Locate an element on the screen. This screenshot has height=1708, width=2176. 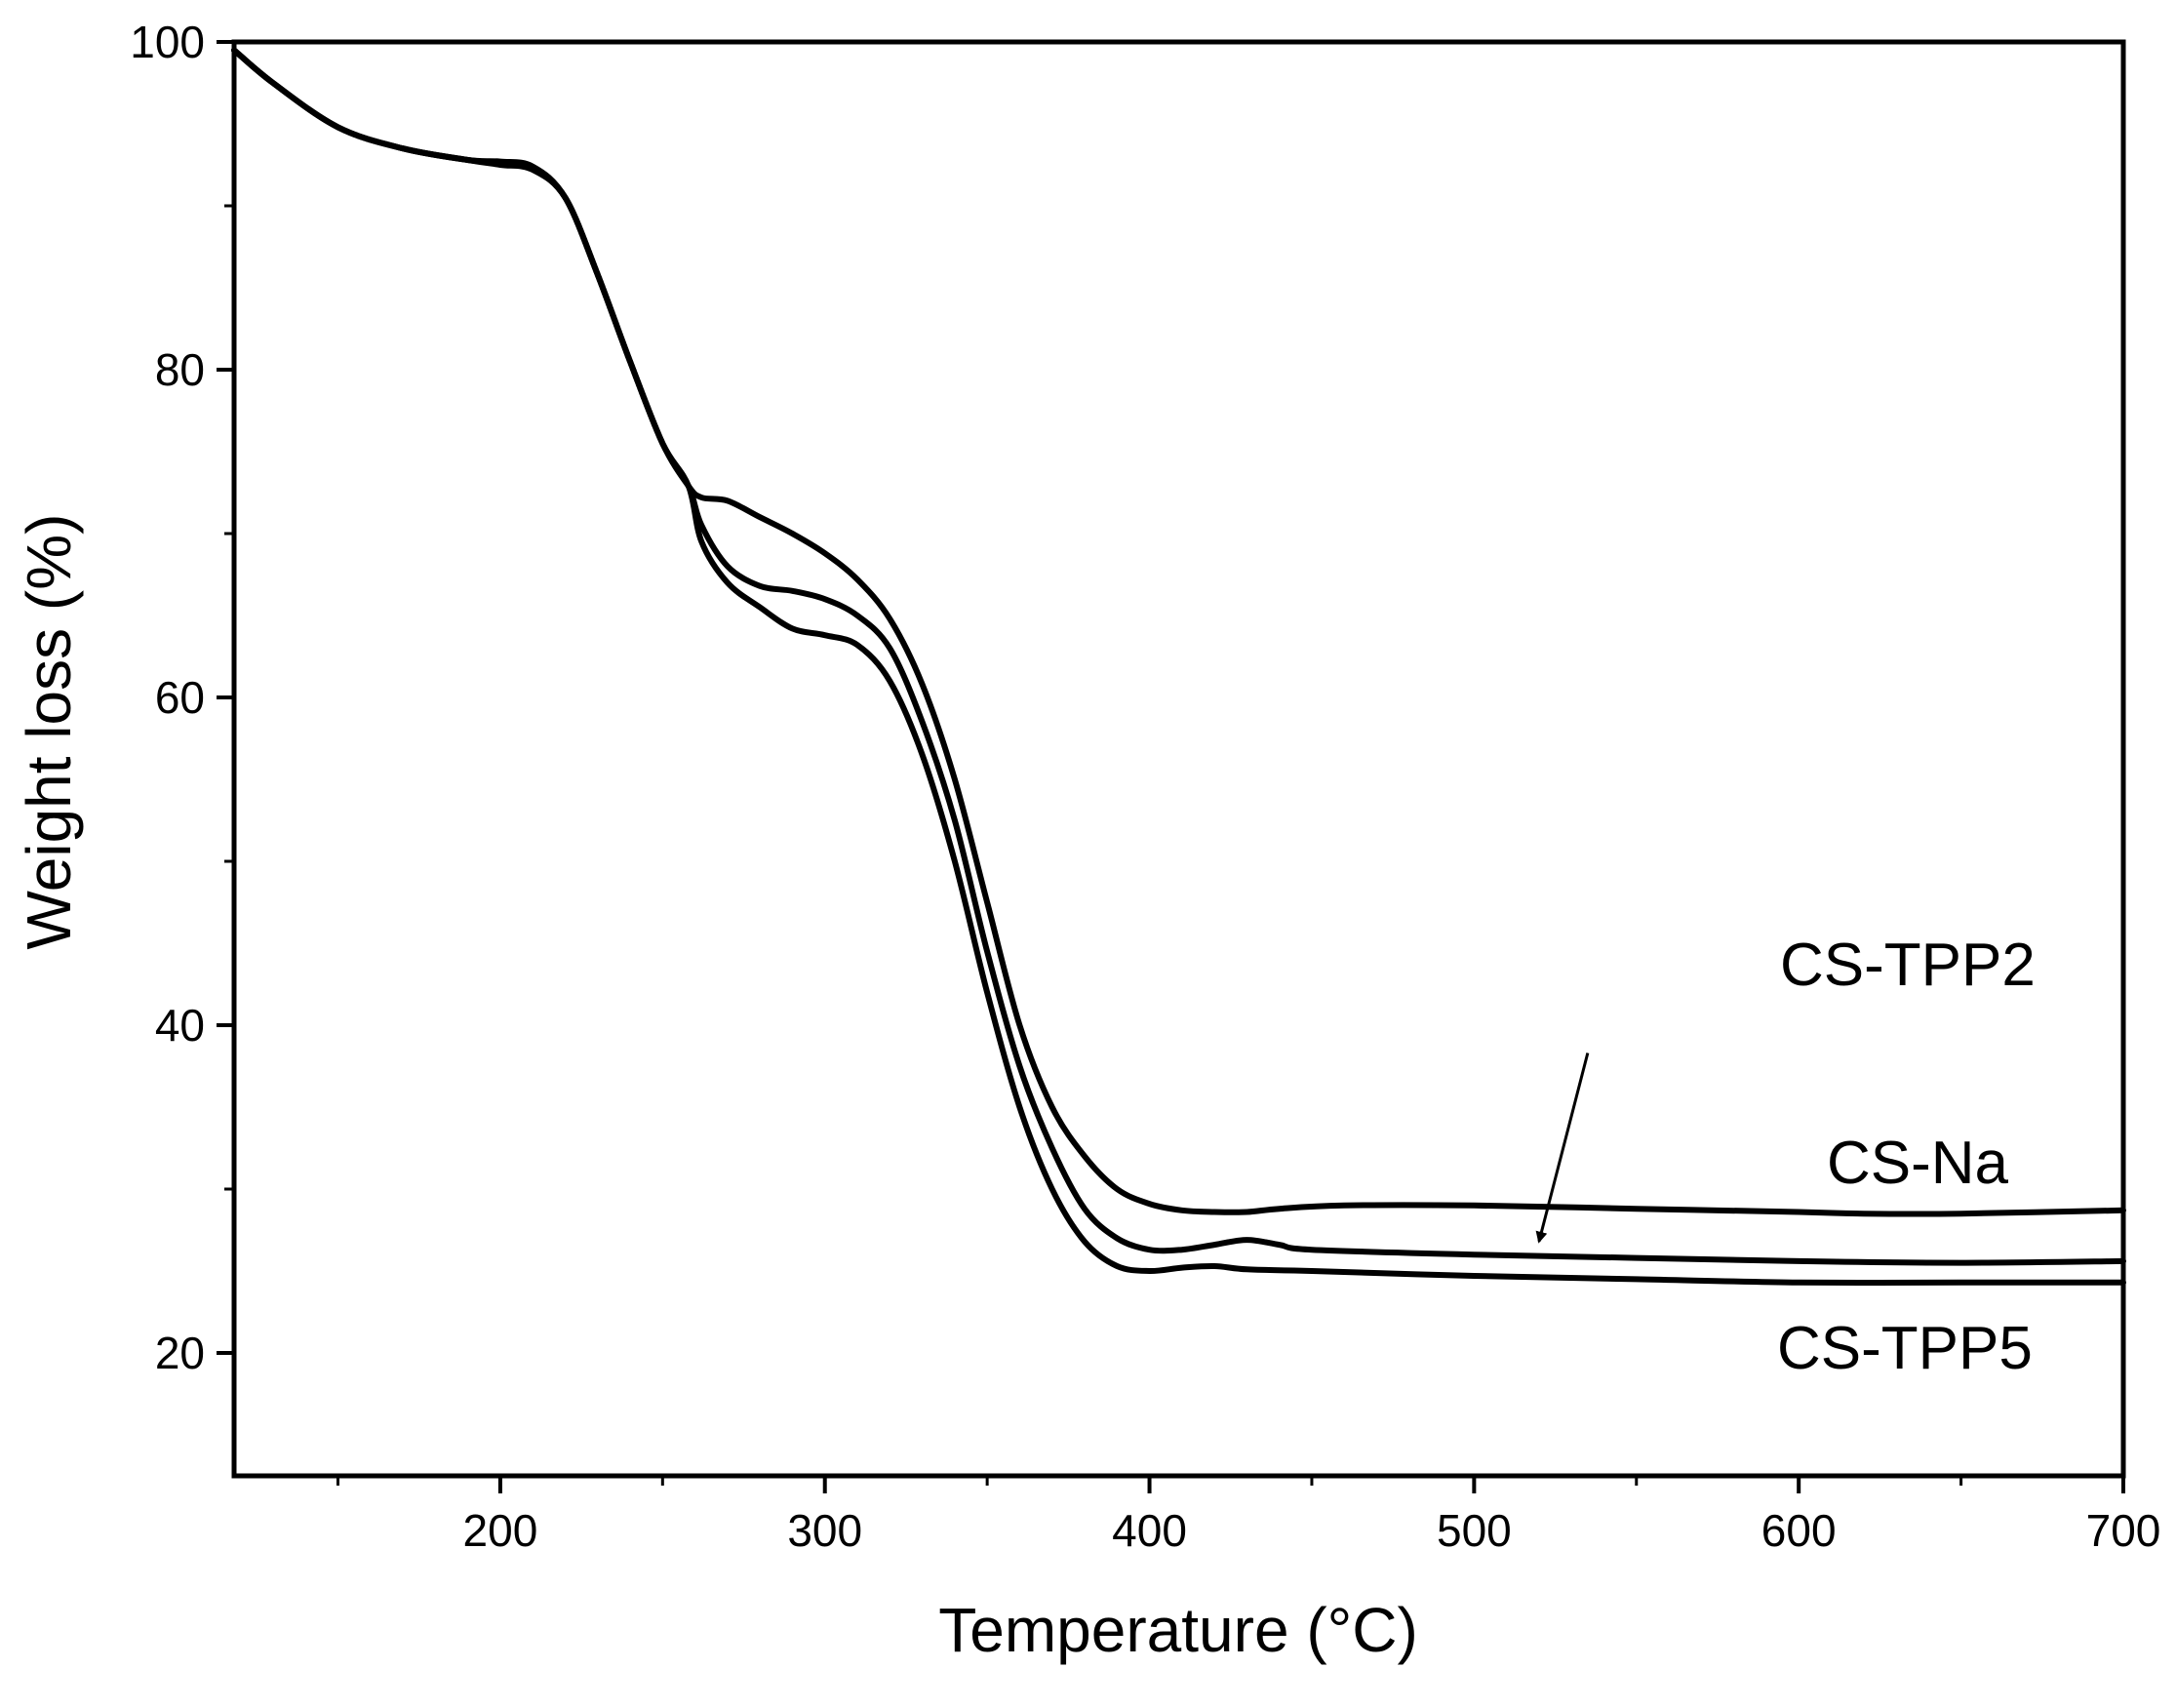
y-tick-label: 60 is located at coordinates (180, 697).